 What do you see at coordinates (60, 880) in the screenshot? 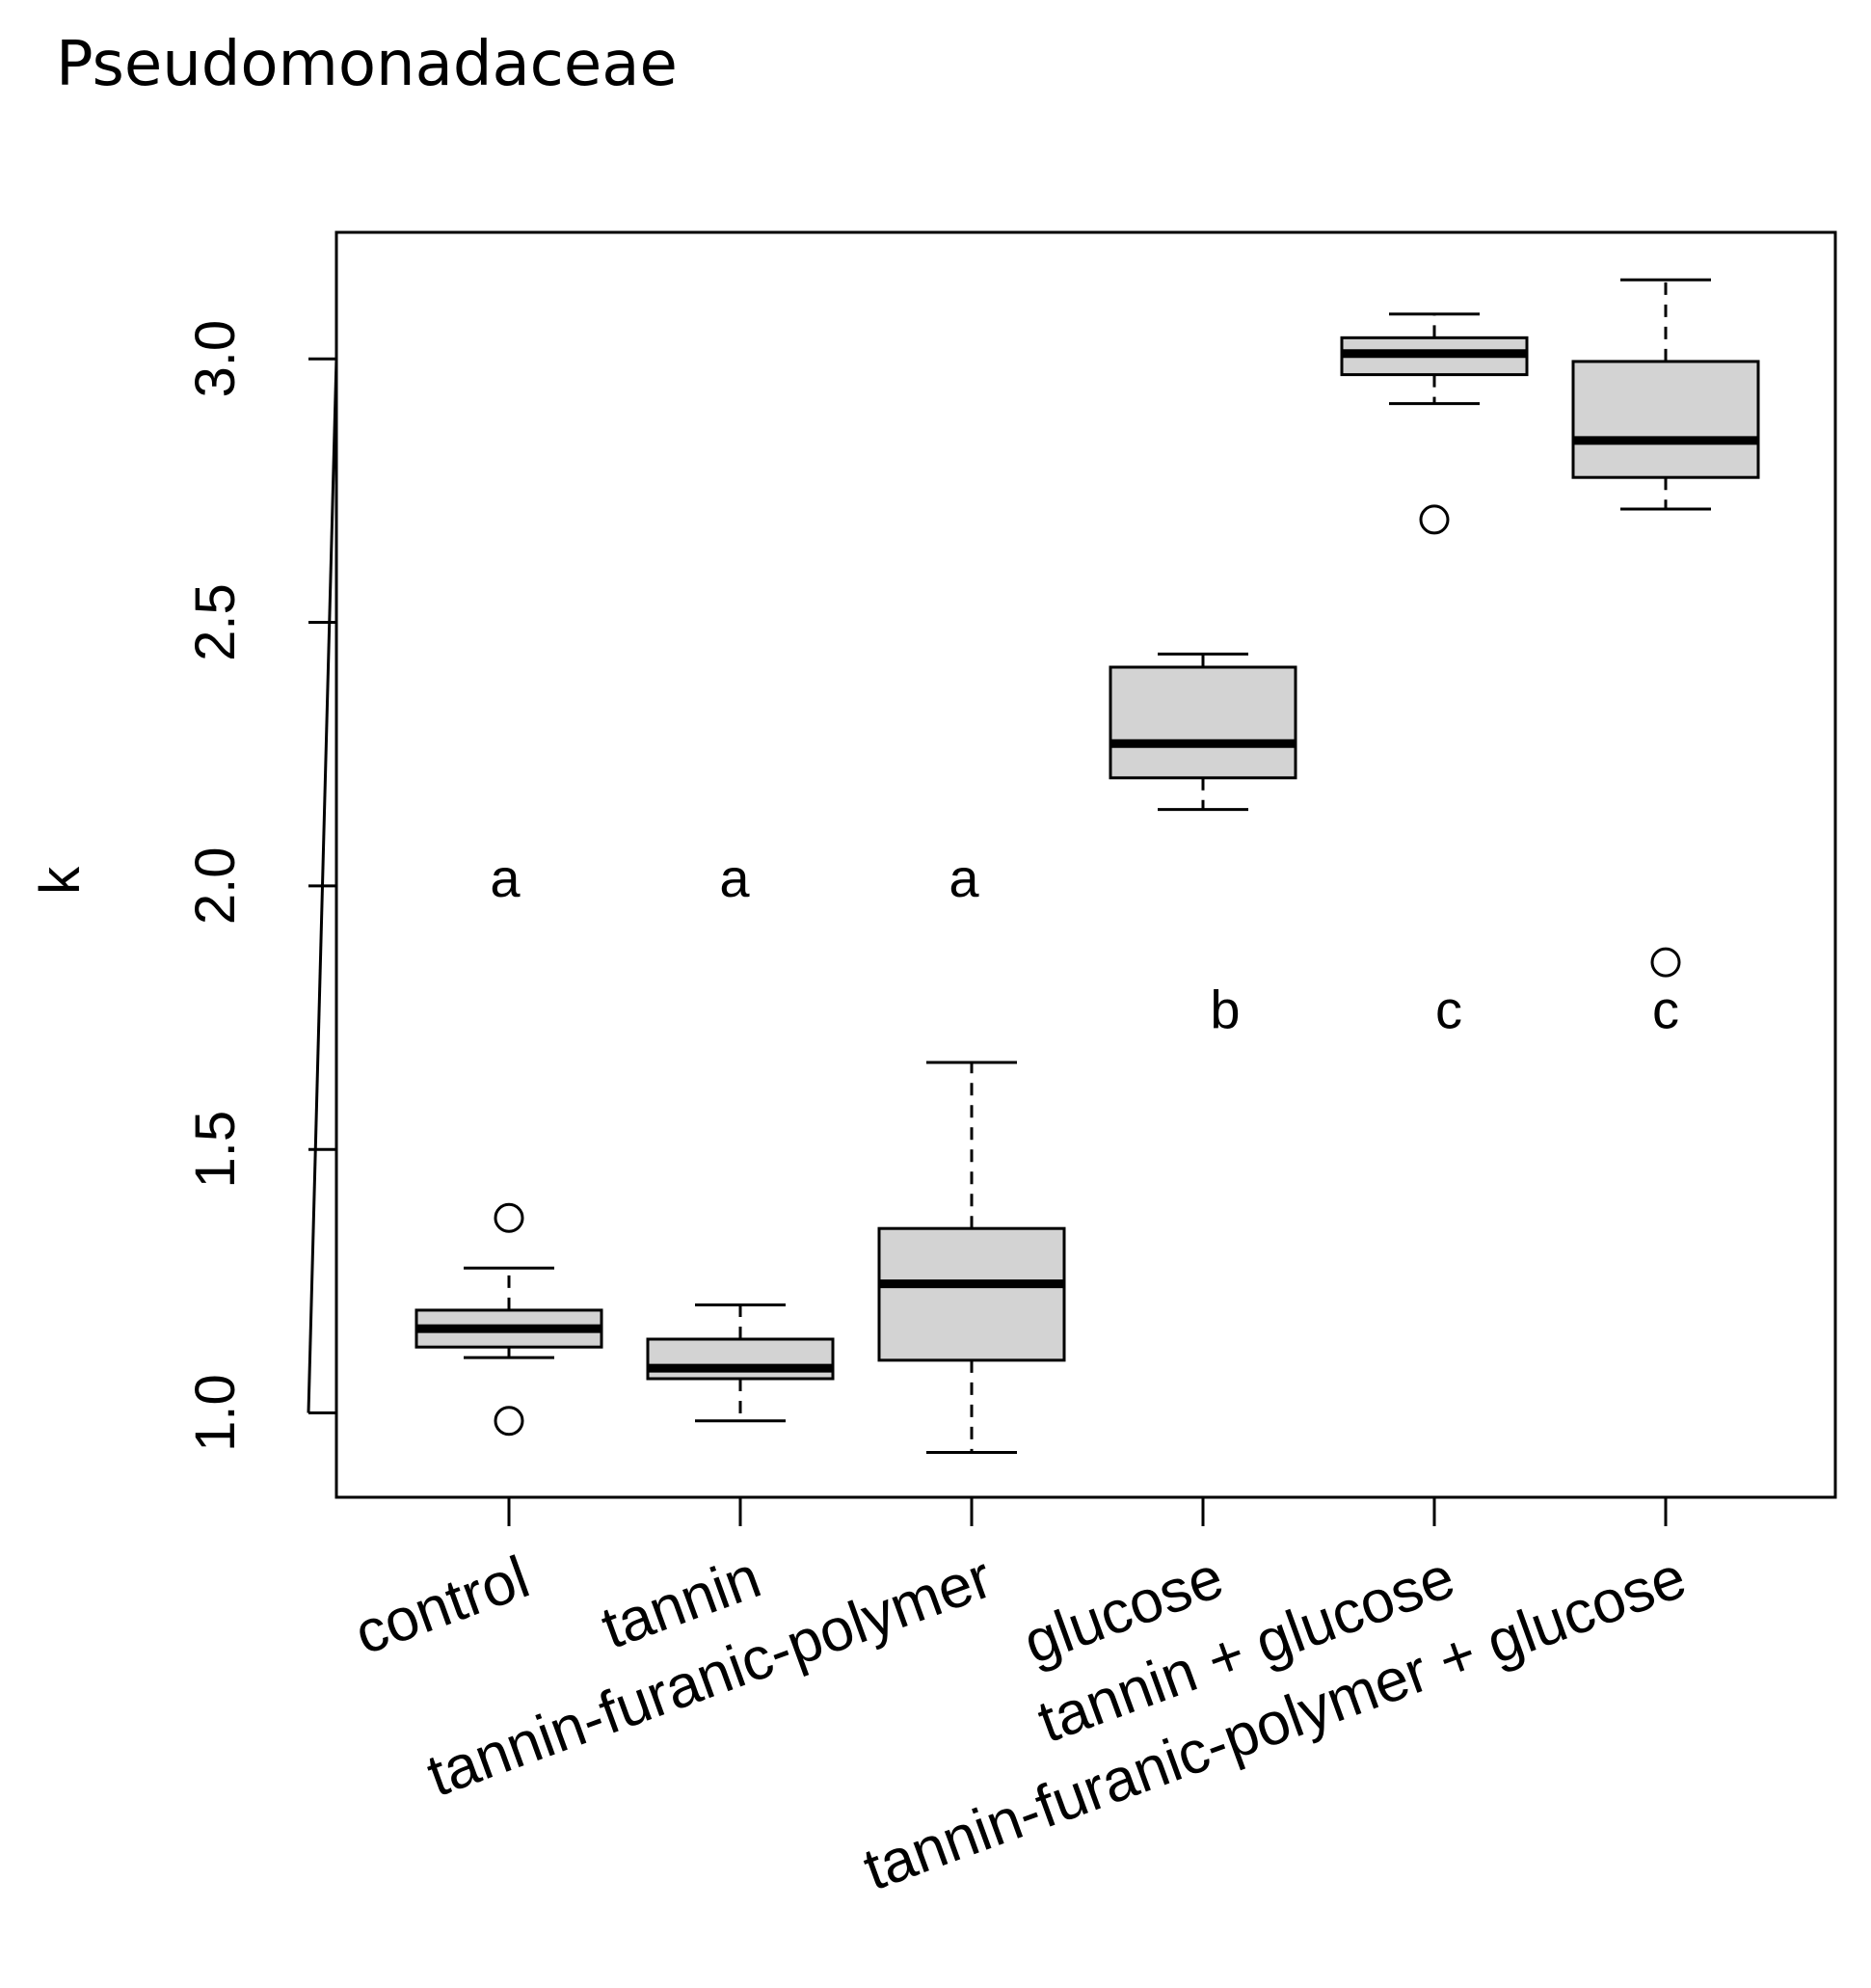
I see `y-axis-label: k` at bounding box center [60, 880].